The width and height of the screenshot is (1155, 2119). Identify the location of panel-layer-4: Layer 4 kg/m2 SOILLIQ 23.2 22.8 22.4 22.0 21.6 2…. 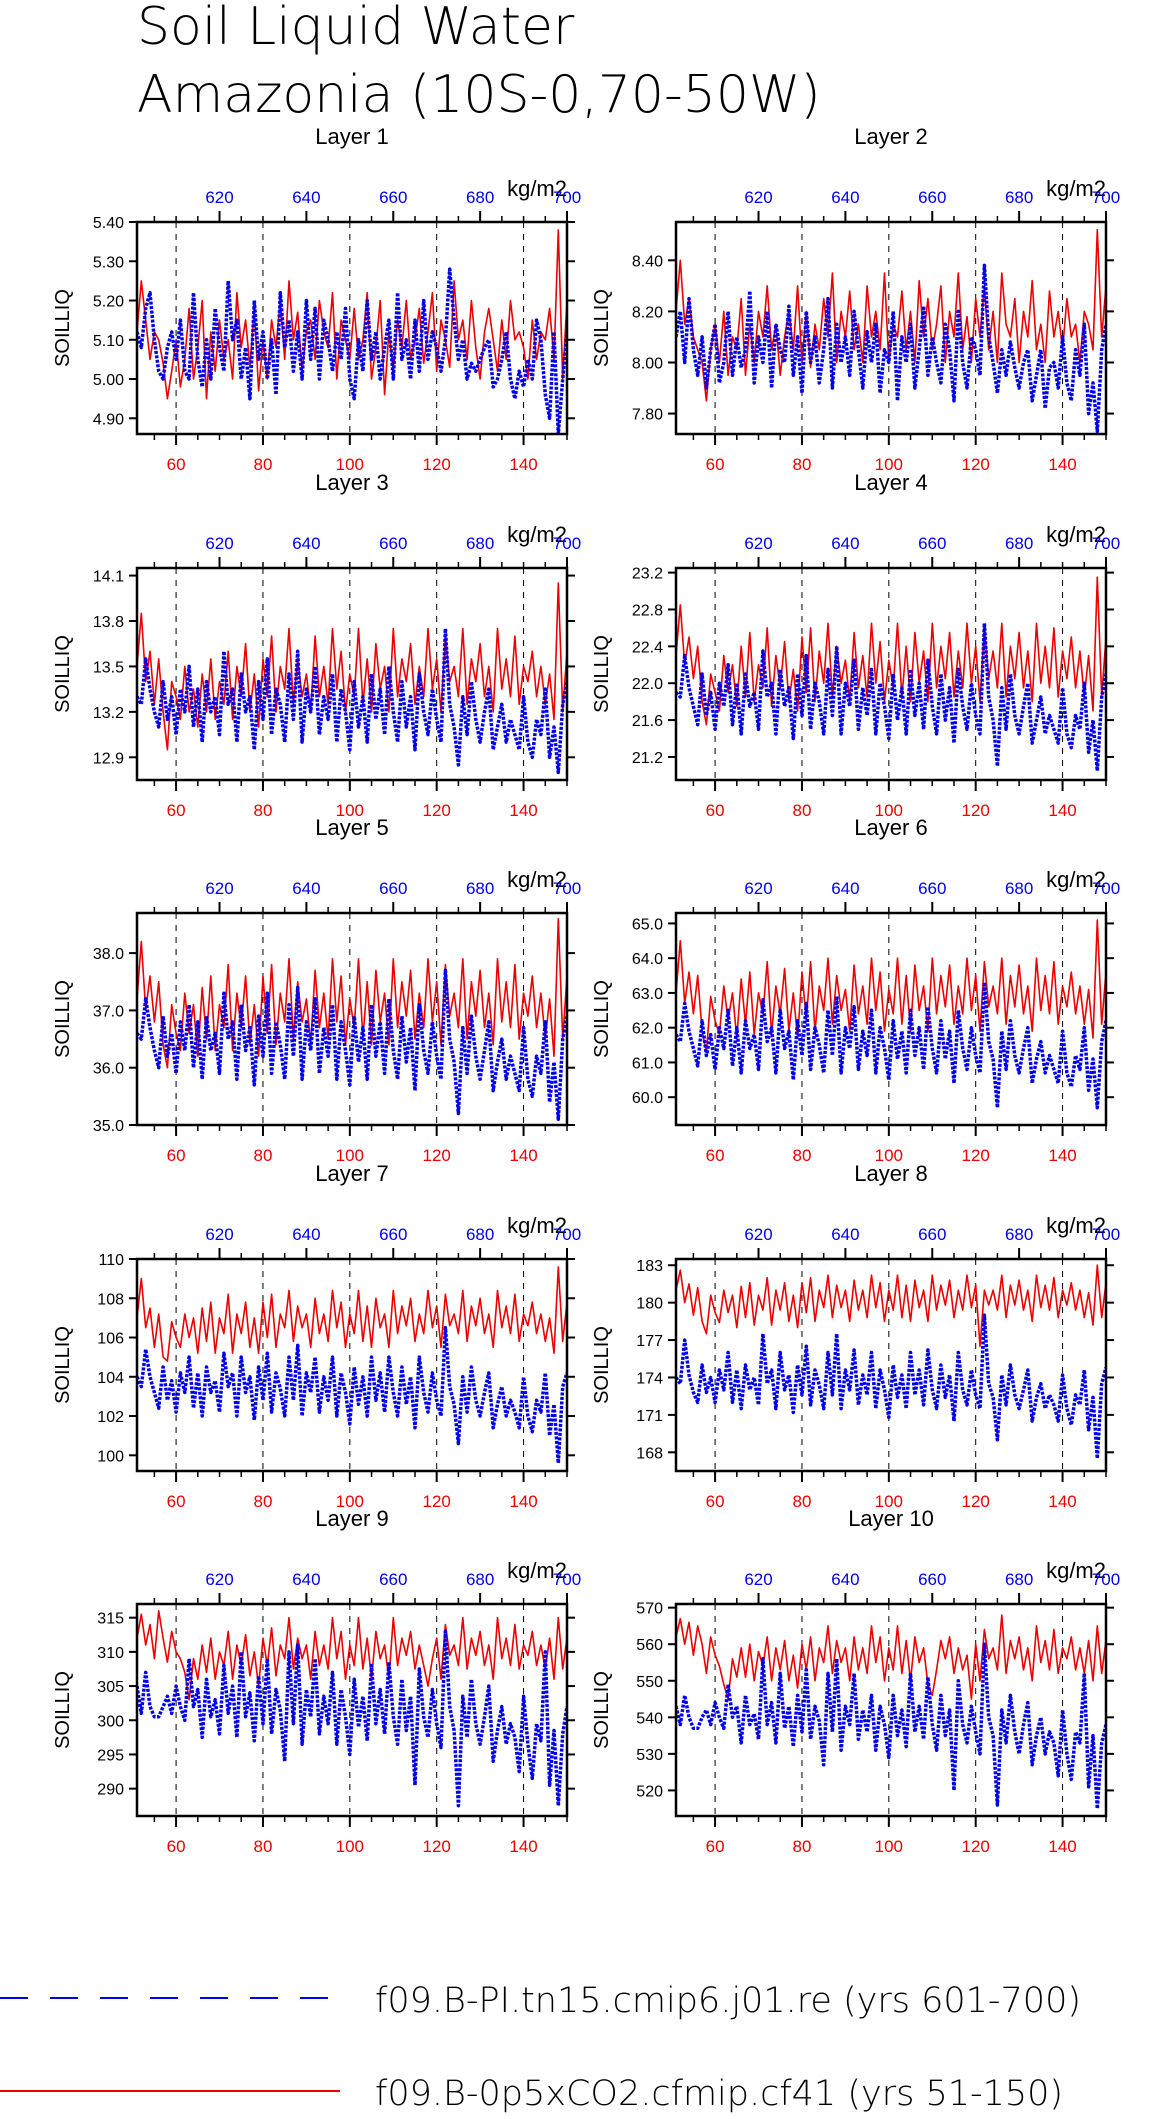
(855, 645).